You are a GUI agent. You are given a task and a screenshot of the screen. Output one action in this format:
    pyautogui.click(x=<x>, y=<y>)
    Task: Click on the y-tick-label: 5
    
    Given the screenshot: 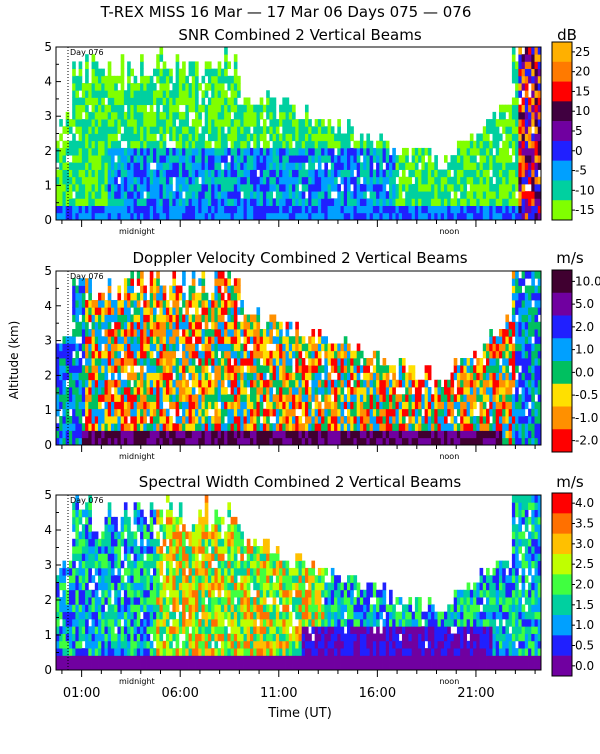 What is the action you would take?
    pyautogui.click(x=48, y=47)
    